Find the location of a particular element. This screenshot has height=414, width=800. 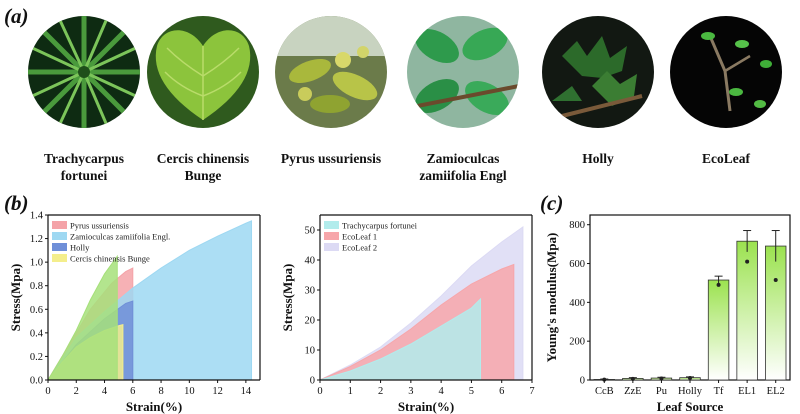

caption-holly: Holly is located at coordinates (598, 158).